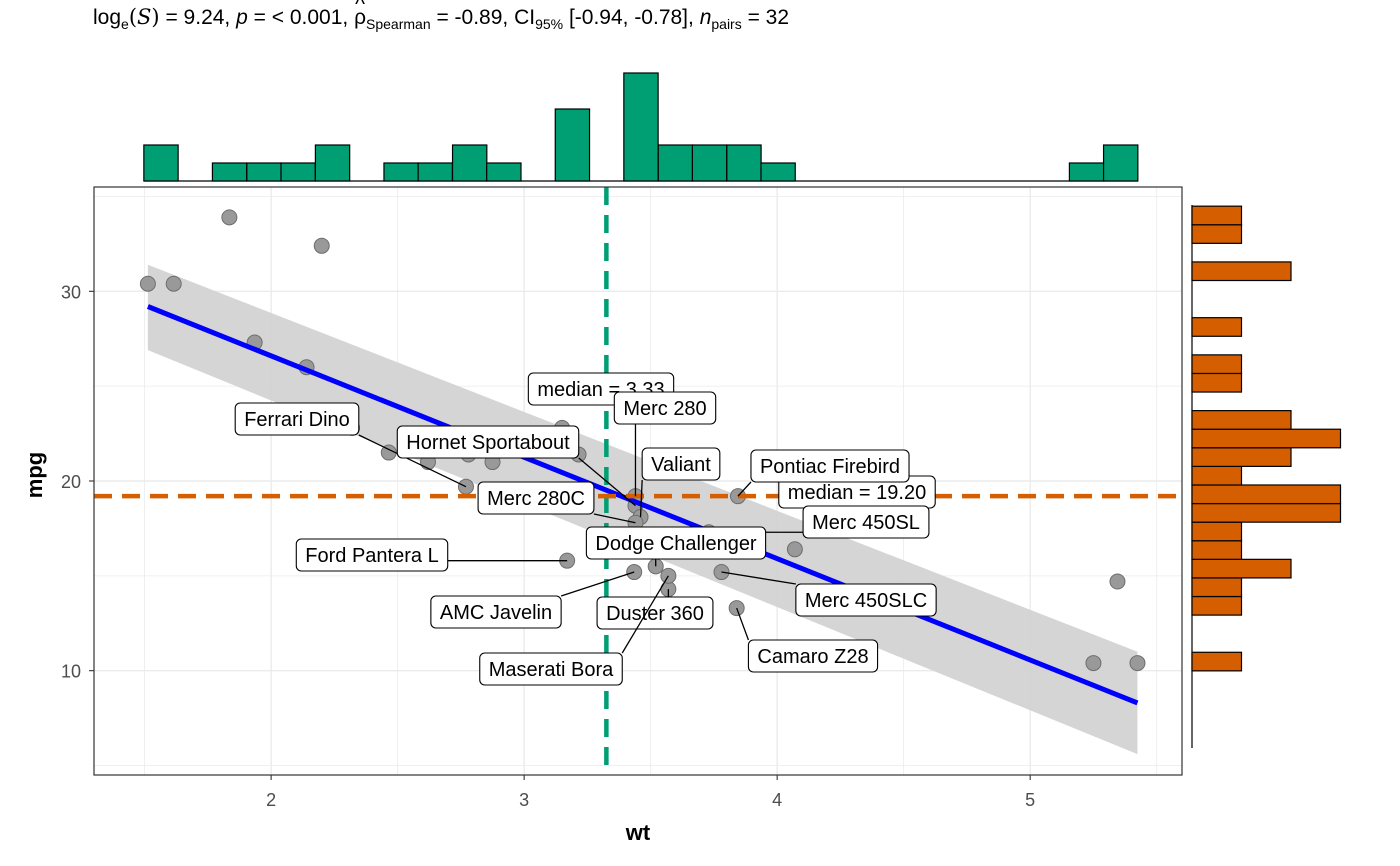 Image resolution: width=1400 pixels, height=866 pixels. Describe the element at coordinates (665, 444) in the screenshot. I see `point-label-2: Merc 280` at that location.